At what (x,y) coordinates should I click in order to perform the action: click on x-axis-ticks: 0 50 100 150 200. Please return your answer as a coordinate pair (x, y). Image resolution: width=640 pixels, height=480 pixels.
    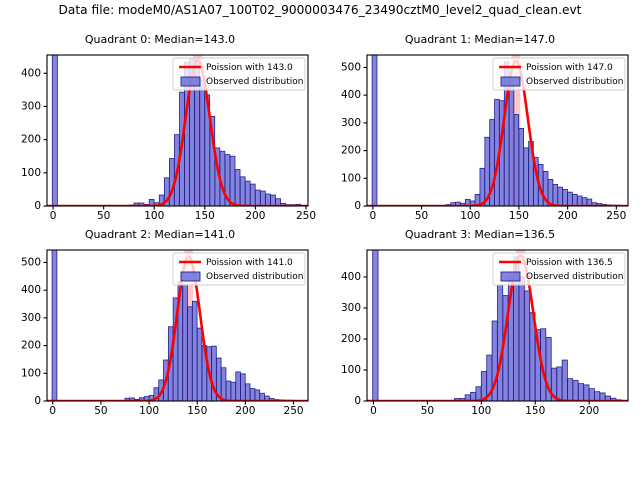
    Looking at the image, I should click on (484, 409).